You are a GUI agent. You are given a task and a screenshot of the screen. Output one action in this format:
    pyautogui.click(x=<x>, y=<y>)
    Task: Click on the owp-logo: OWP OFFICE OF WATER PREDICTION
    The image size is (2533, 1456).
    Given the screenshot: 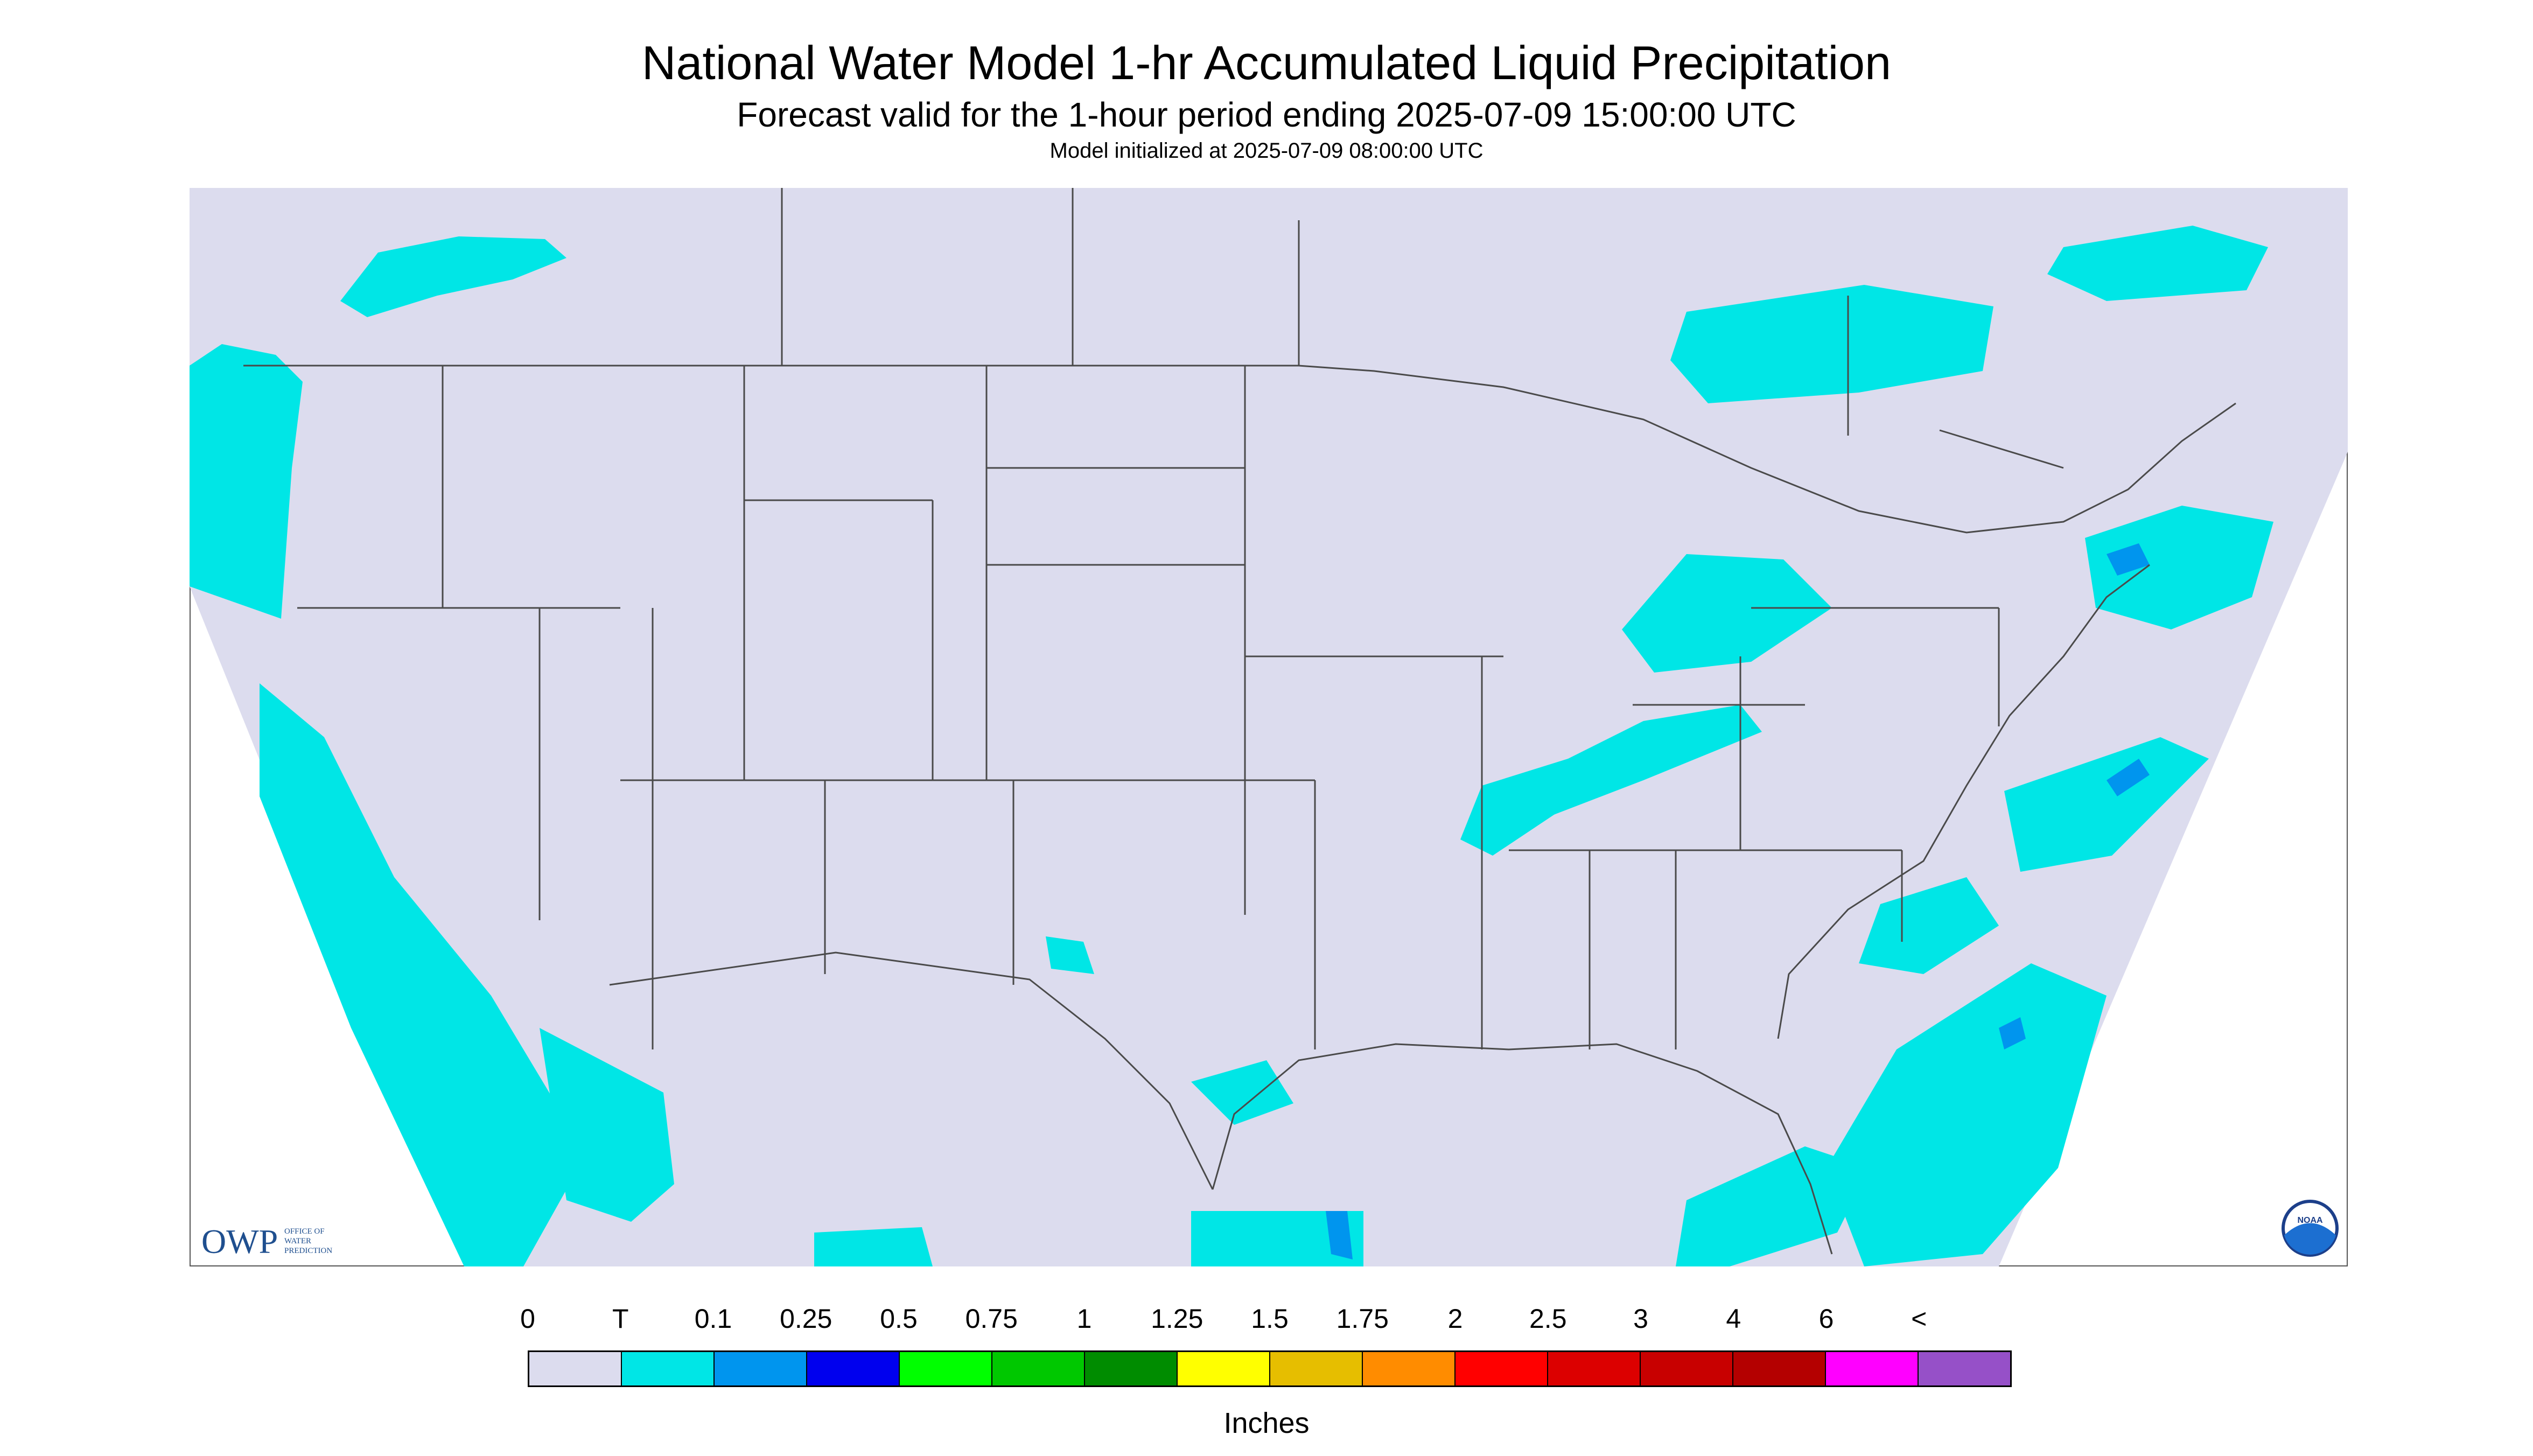 What is the action you would take?
    pyautogui.click(x=266, y=1241)
    